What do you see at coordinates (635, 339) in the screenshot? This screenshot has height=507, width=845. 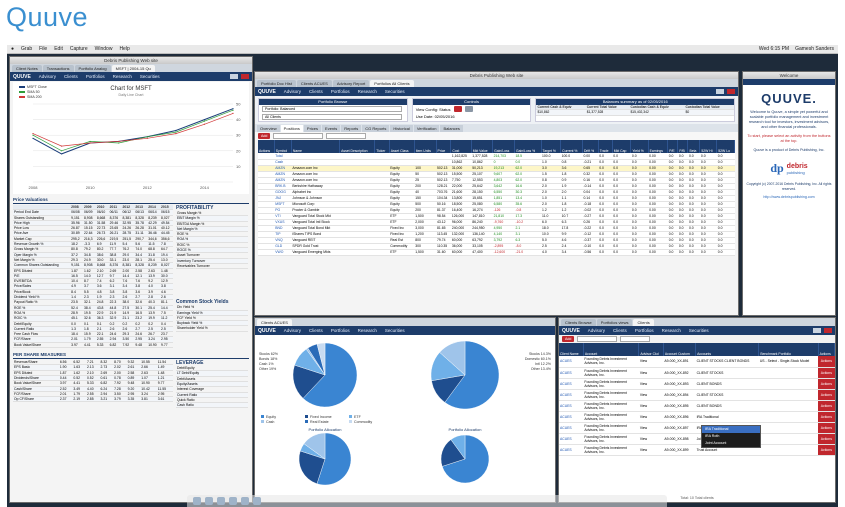 I see `client-columns-select` at bounding box center [635, 339].